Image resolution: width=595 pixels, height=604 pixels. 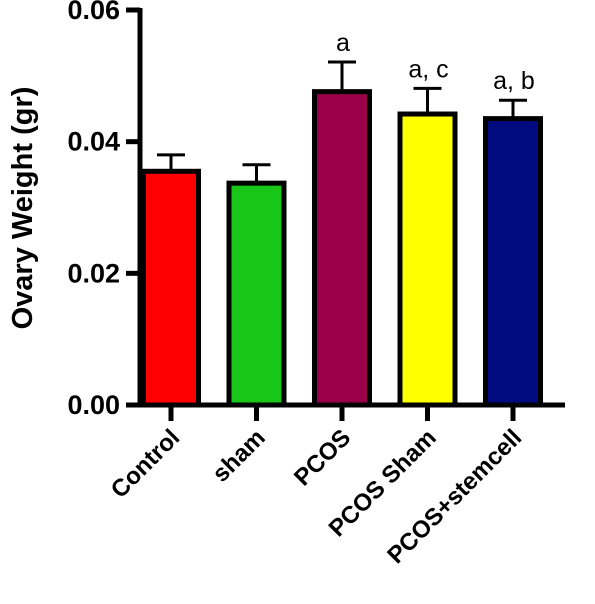 What do you see at coordinates (93, 405) in the screenshot?
I see `y-tick-label: 0.00` at bounding box center [93, 405].